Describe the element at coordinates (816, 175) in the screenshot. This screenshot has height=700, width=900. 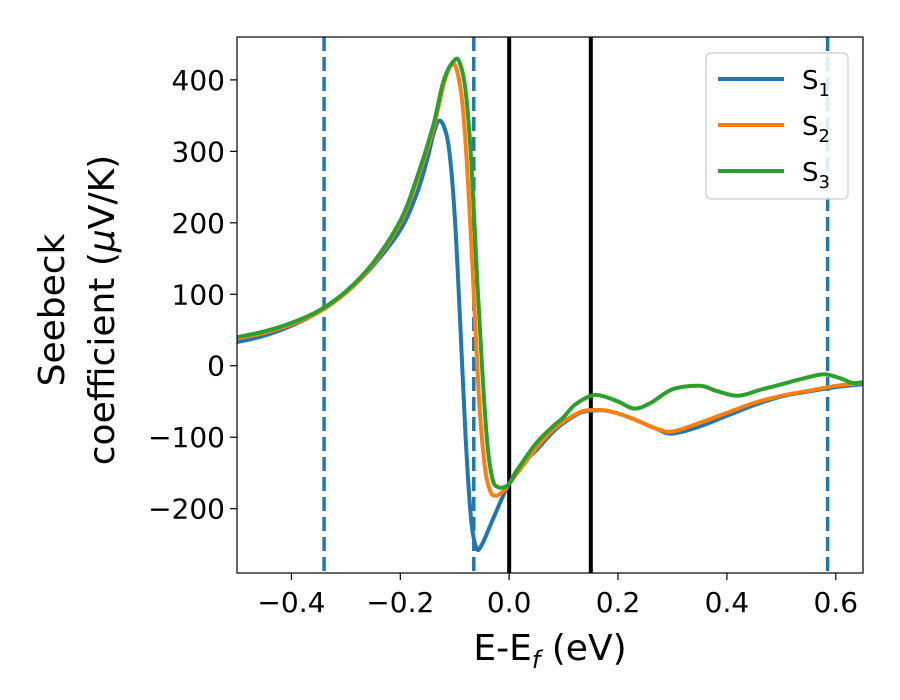
I see `legend-label-s3: S3` at that location.